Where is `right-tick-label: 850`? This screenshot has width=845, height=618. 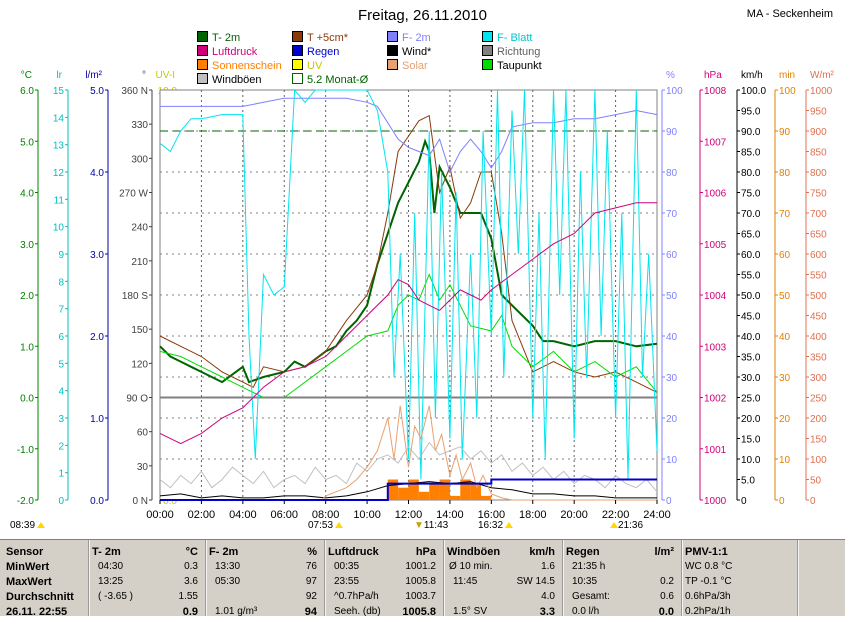 right-tick-label: 850 is located at coordinates (818, 153).